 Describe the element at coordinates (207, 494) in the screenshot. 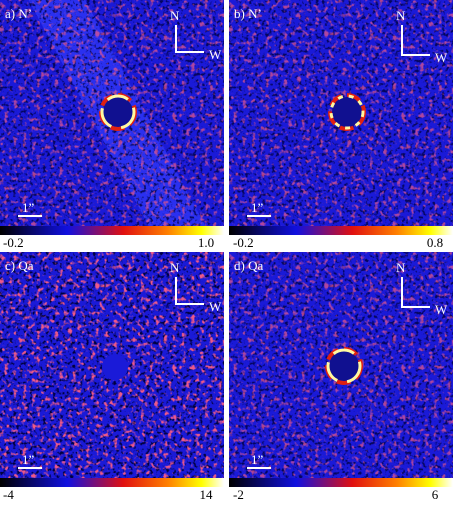

I see `cbar-max: 14` at that location.